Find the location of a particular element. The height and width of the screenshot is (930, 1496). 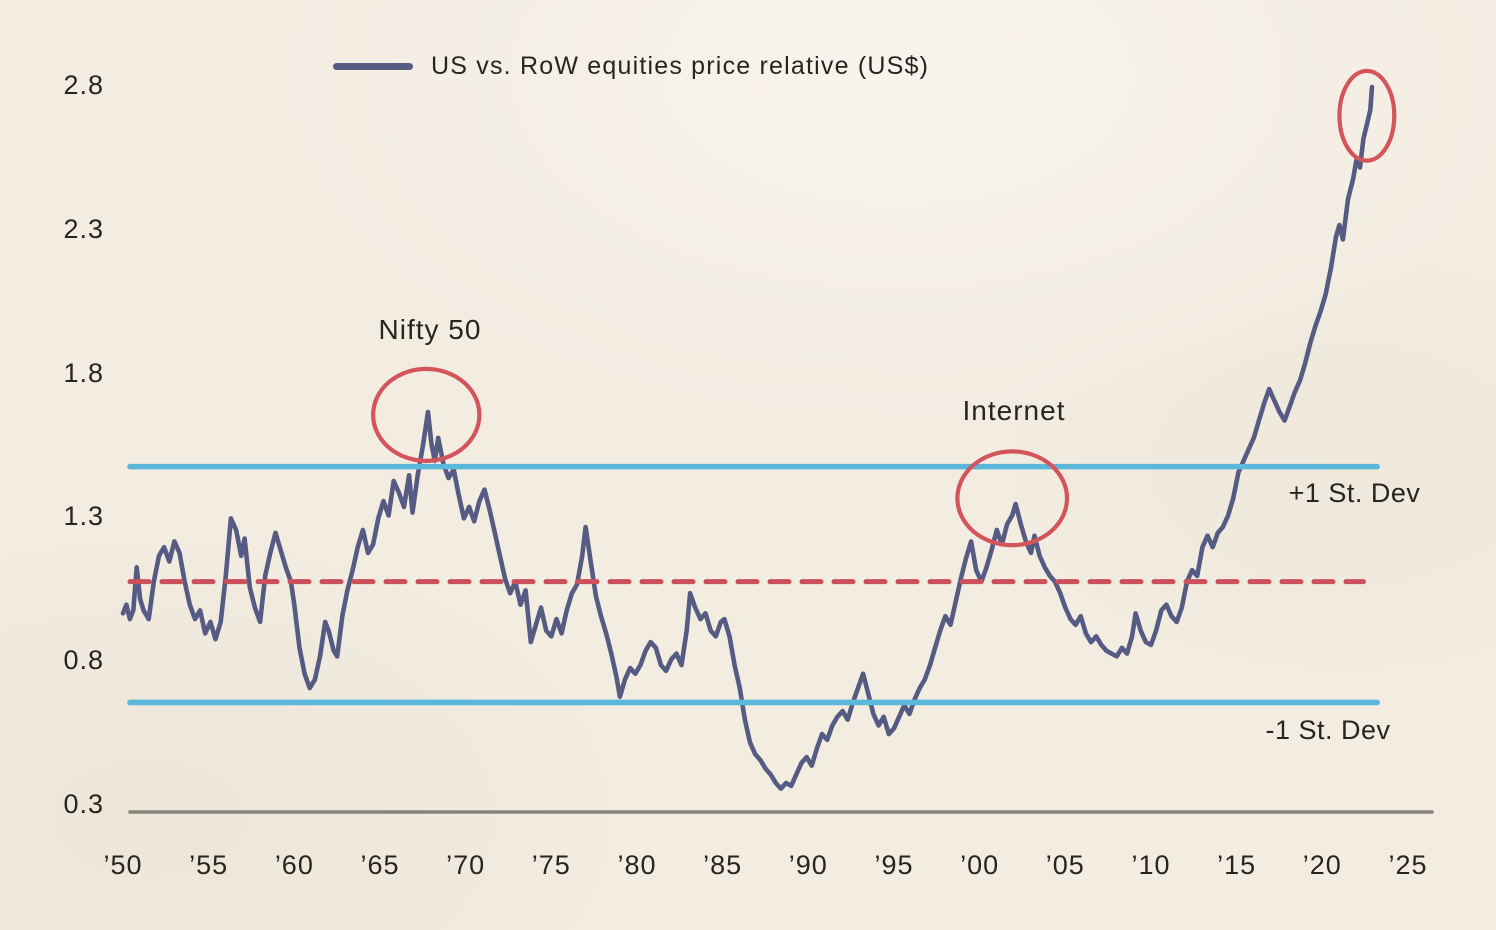

x-tick-label: ’90 is located at coordinates (808, 865).